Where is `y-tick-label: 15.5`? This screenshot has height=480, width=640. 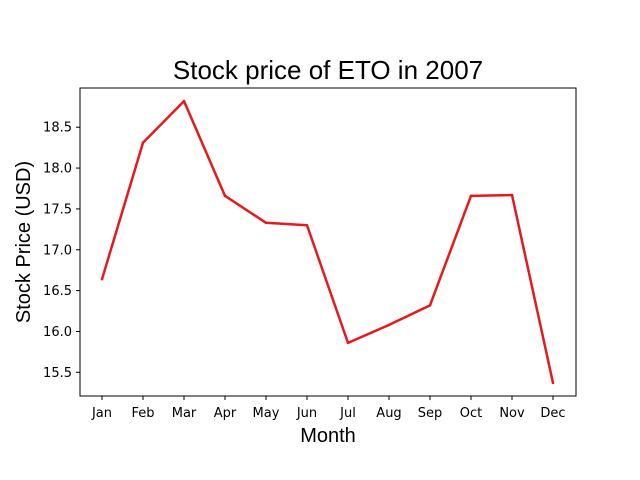 y-tick-label: 15.5 is located at coordinates (57, 373).